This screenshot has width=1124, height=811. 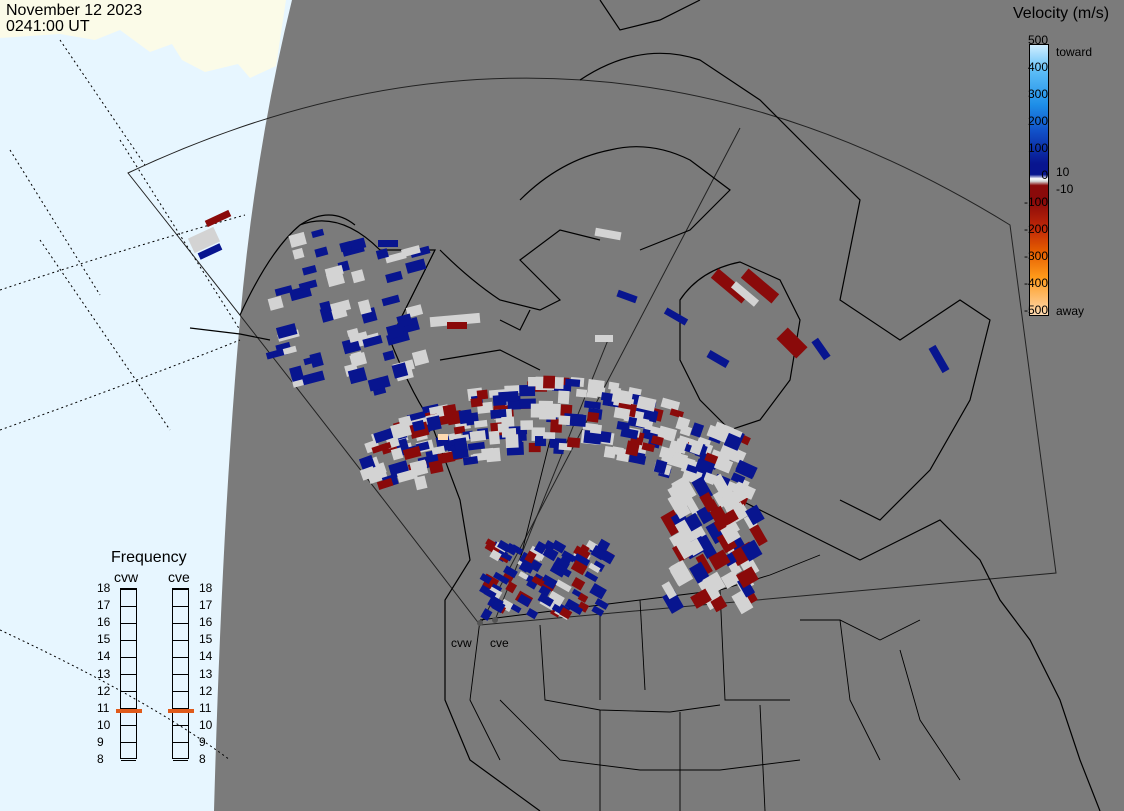 What do you see at coordinates (100, 759) in the screenshot?
I see `frequency-tick-left: 8` at bounding box center [100, 759].